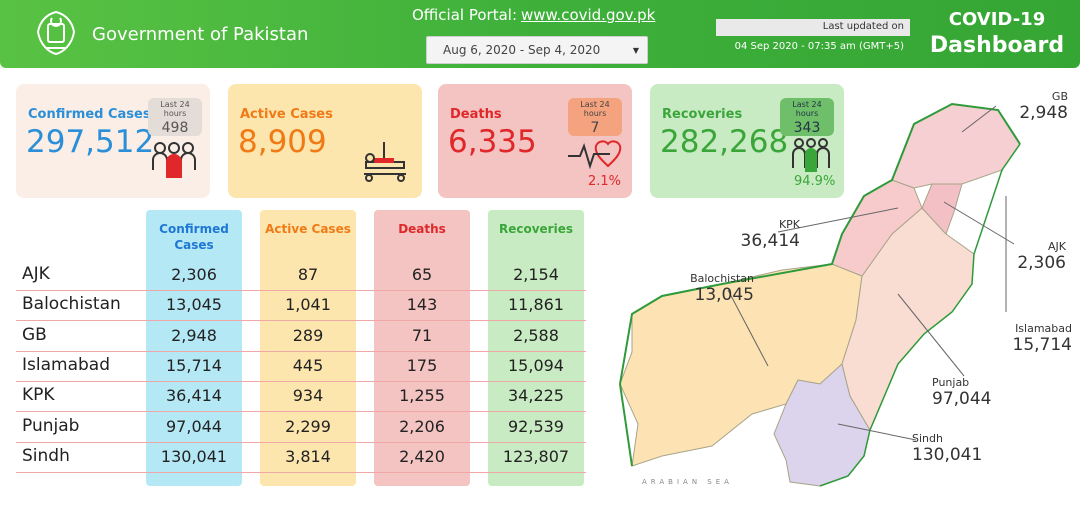  I want to click on government-title: Government of Pakistan, so click(200, 34).